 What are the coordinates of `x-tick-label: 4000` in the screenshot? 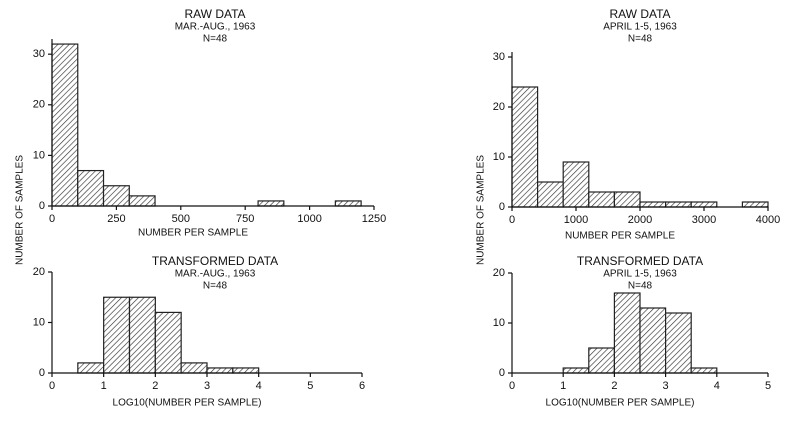 It's located at (768, 220).